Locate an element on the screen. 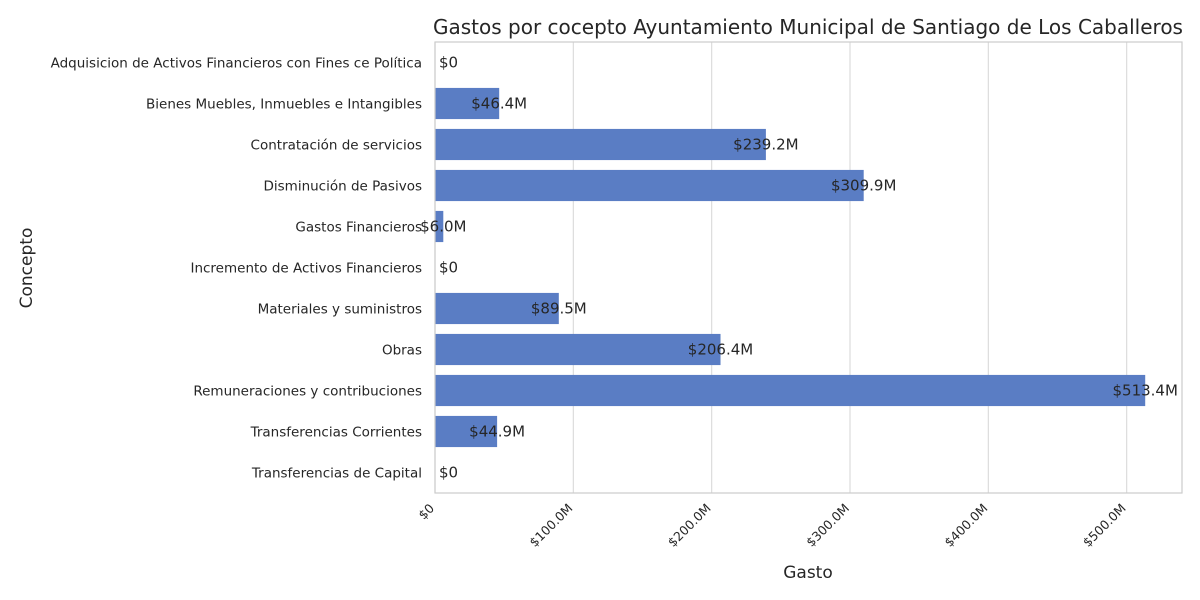 Image resolution: width=1200 pixels, height=600 pixels. data-label: $6.0M is located at coordinates (443, 227).